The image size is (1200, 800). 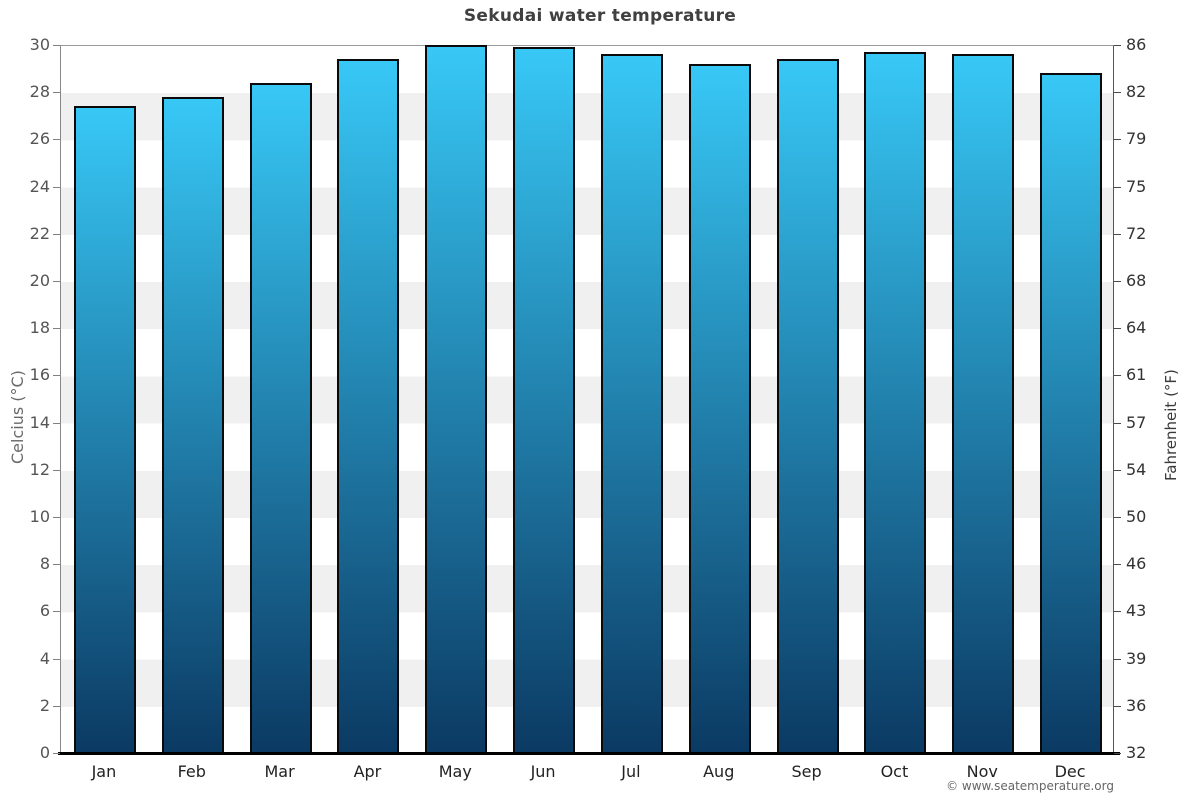 What do you see at coordinates (631, 403) in the screenshot?
I see `bar-jul` at bounding box center [631, 403].